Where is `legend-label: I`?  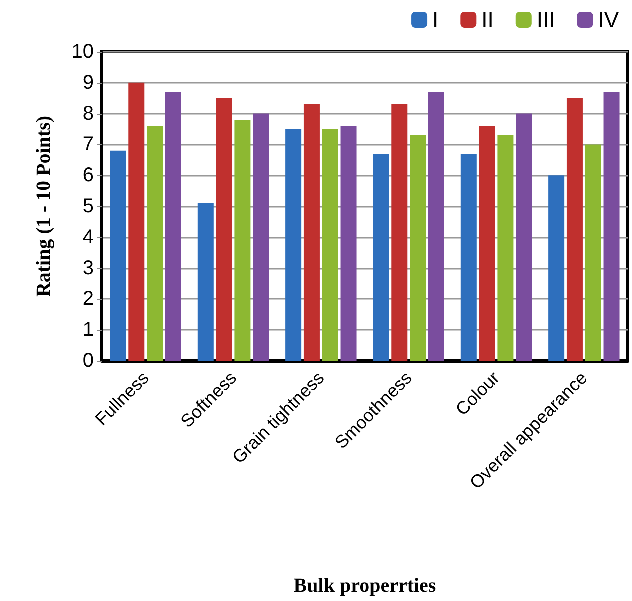 legend-label: I is located at coordinates (435, 20).